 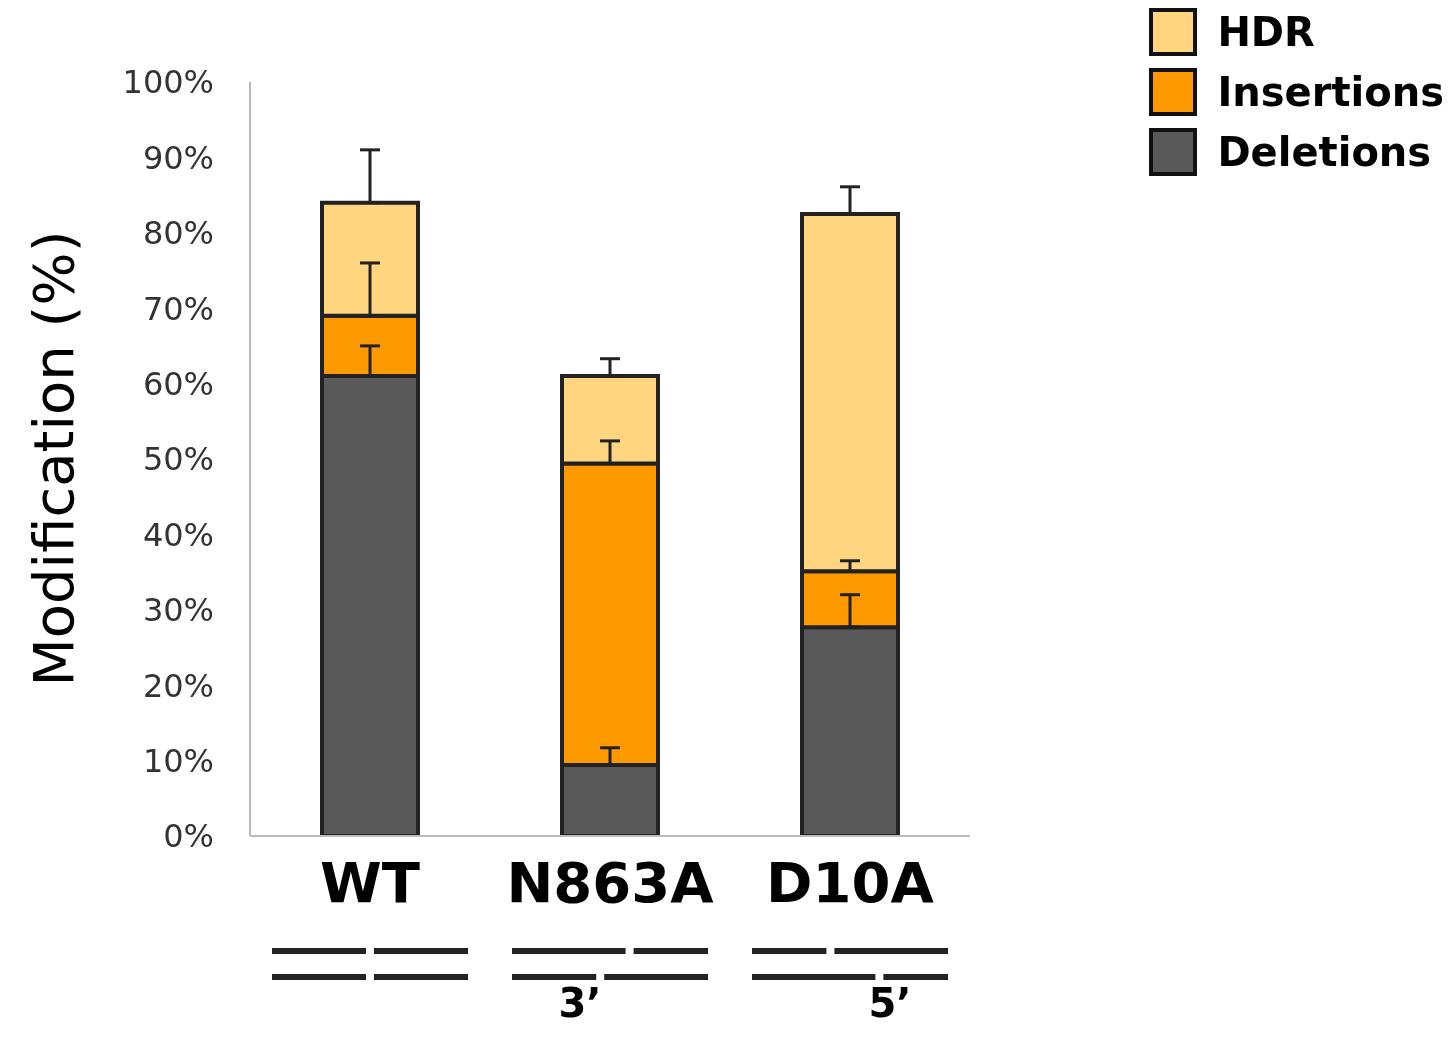 What do you see at coordinates (370, 882) in the screenshot?
I see `x-tick-label: WT` at bounding box center [370, 882].